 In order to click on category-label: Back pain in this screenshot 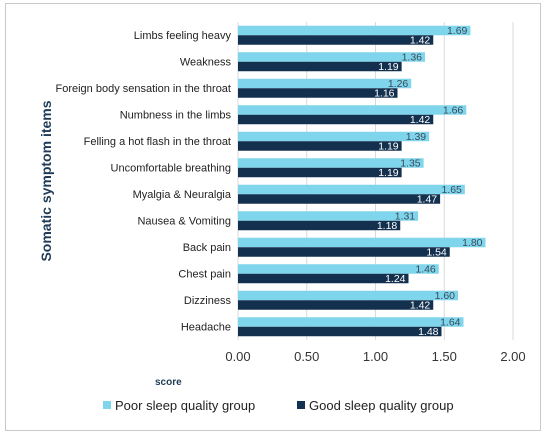, I will do `click(207, 248)`.